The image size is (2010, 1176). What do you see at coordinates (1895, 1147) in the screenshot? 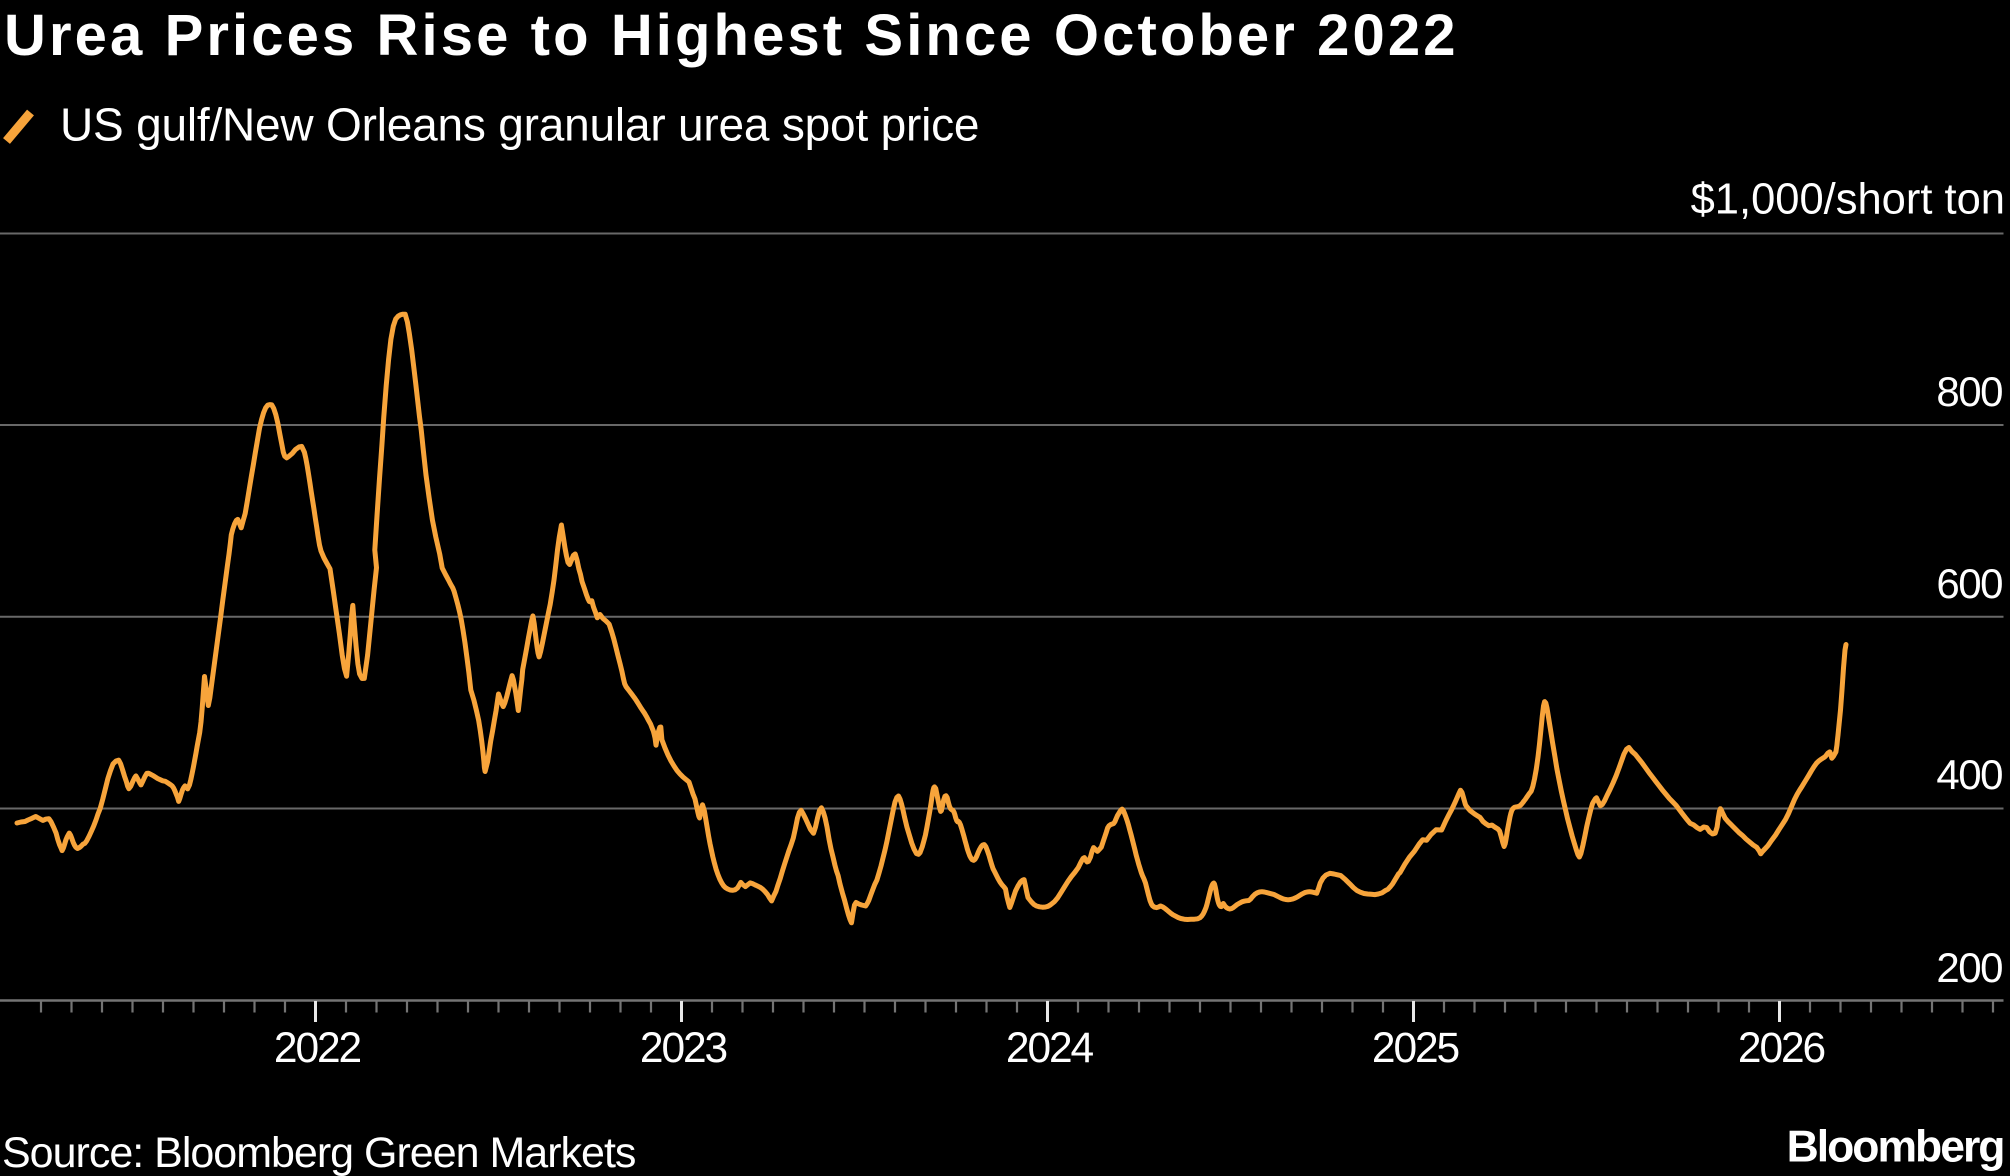
I see `svg-text: Bloomberg` at bounding box center [1895, 1147].